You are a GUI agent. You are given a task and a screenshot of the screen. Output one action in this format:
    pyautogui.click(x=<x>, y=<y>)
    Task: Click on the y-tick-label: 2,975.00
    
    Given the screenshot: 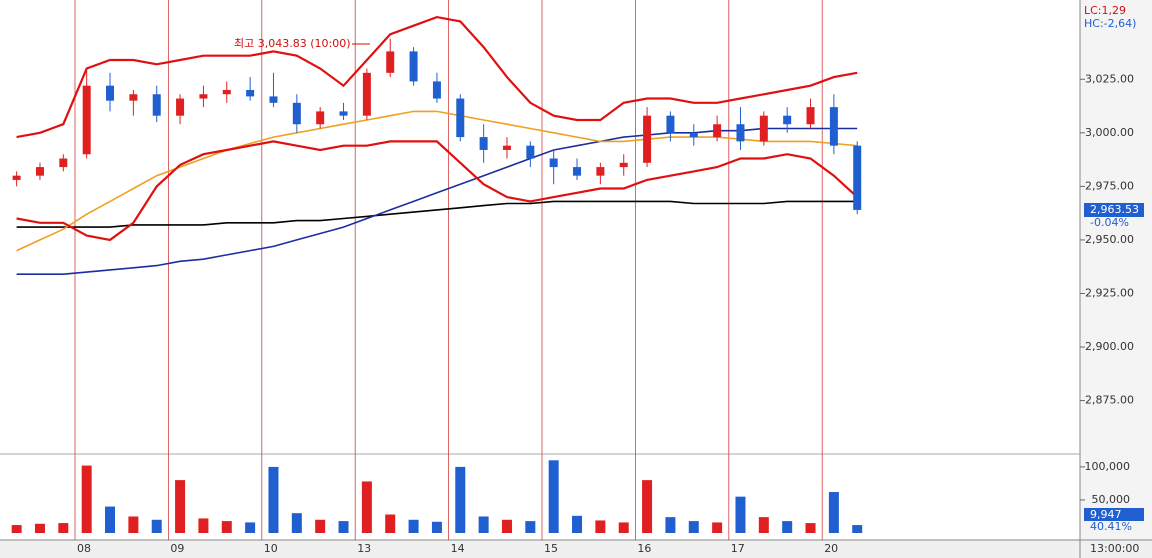 What is the action you would take?
    pyautogui.click(x=1109, y=185)
    